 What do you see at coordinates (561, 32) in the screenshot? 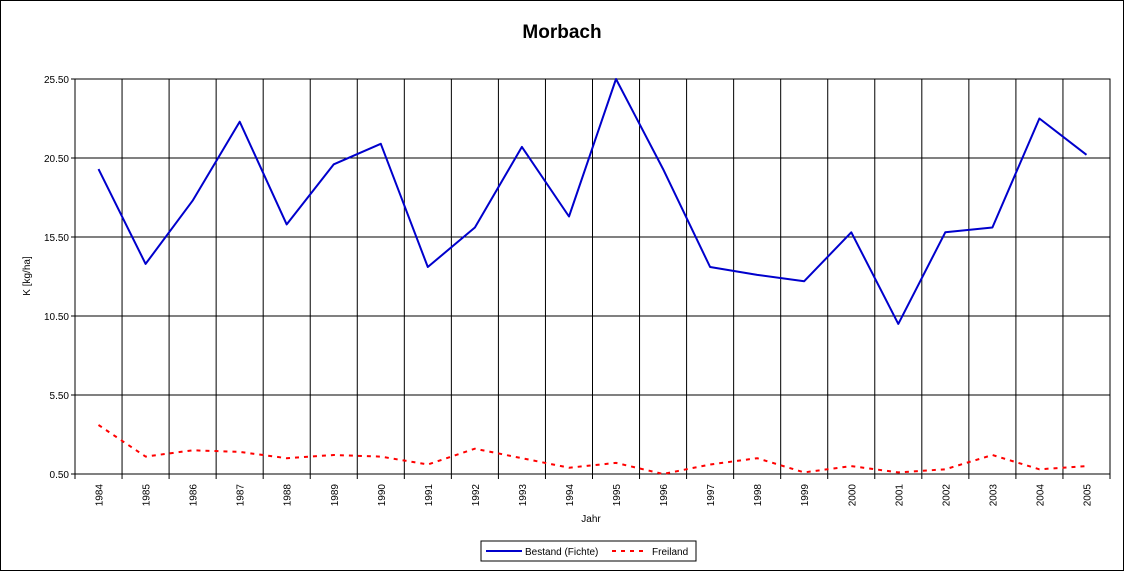
I see `chart-title: Morbach` at bounding box center [561, 32].